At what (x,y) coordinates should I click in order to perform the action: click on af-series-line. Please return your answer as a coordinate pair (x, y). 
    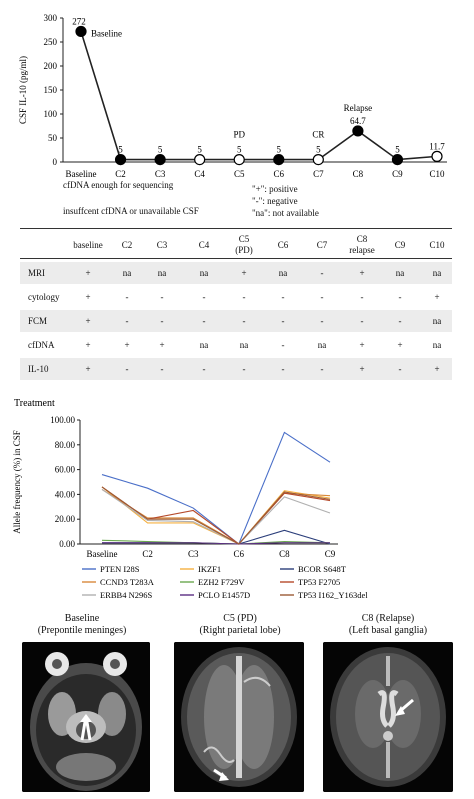
    Looking at the image, I should click on (216, 515).